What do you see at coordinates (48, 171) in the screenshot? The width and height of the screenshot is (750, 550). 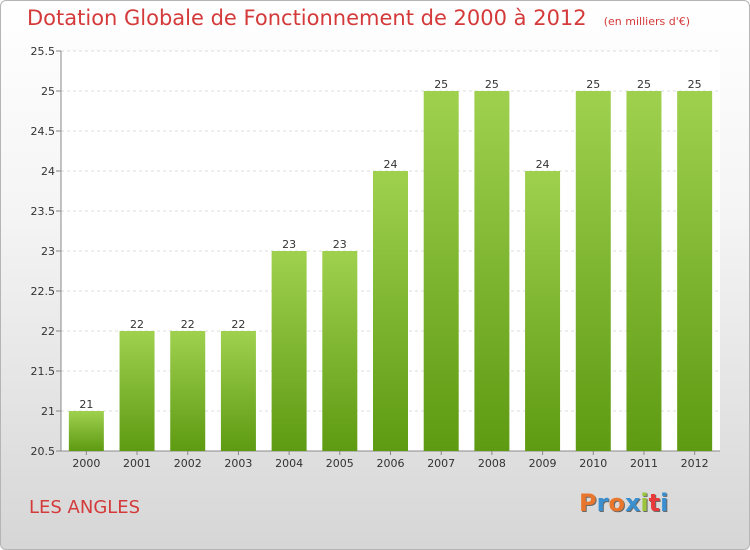 I see `y-tick-label: 24` at bounding box center [48, 171].